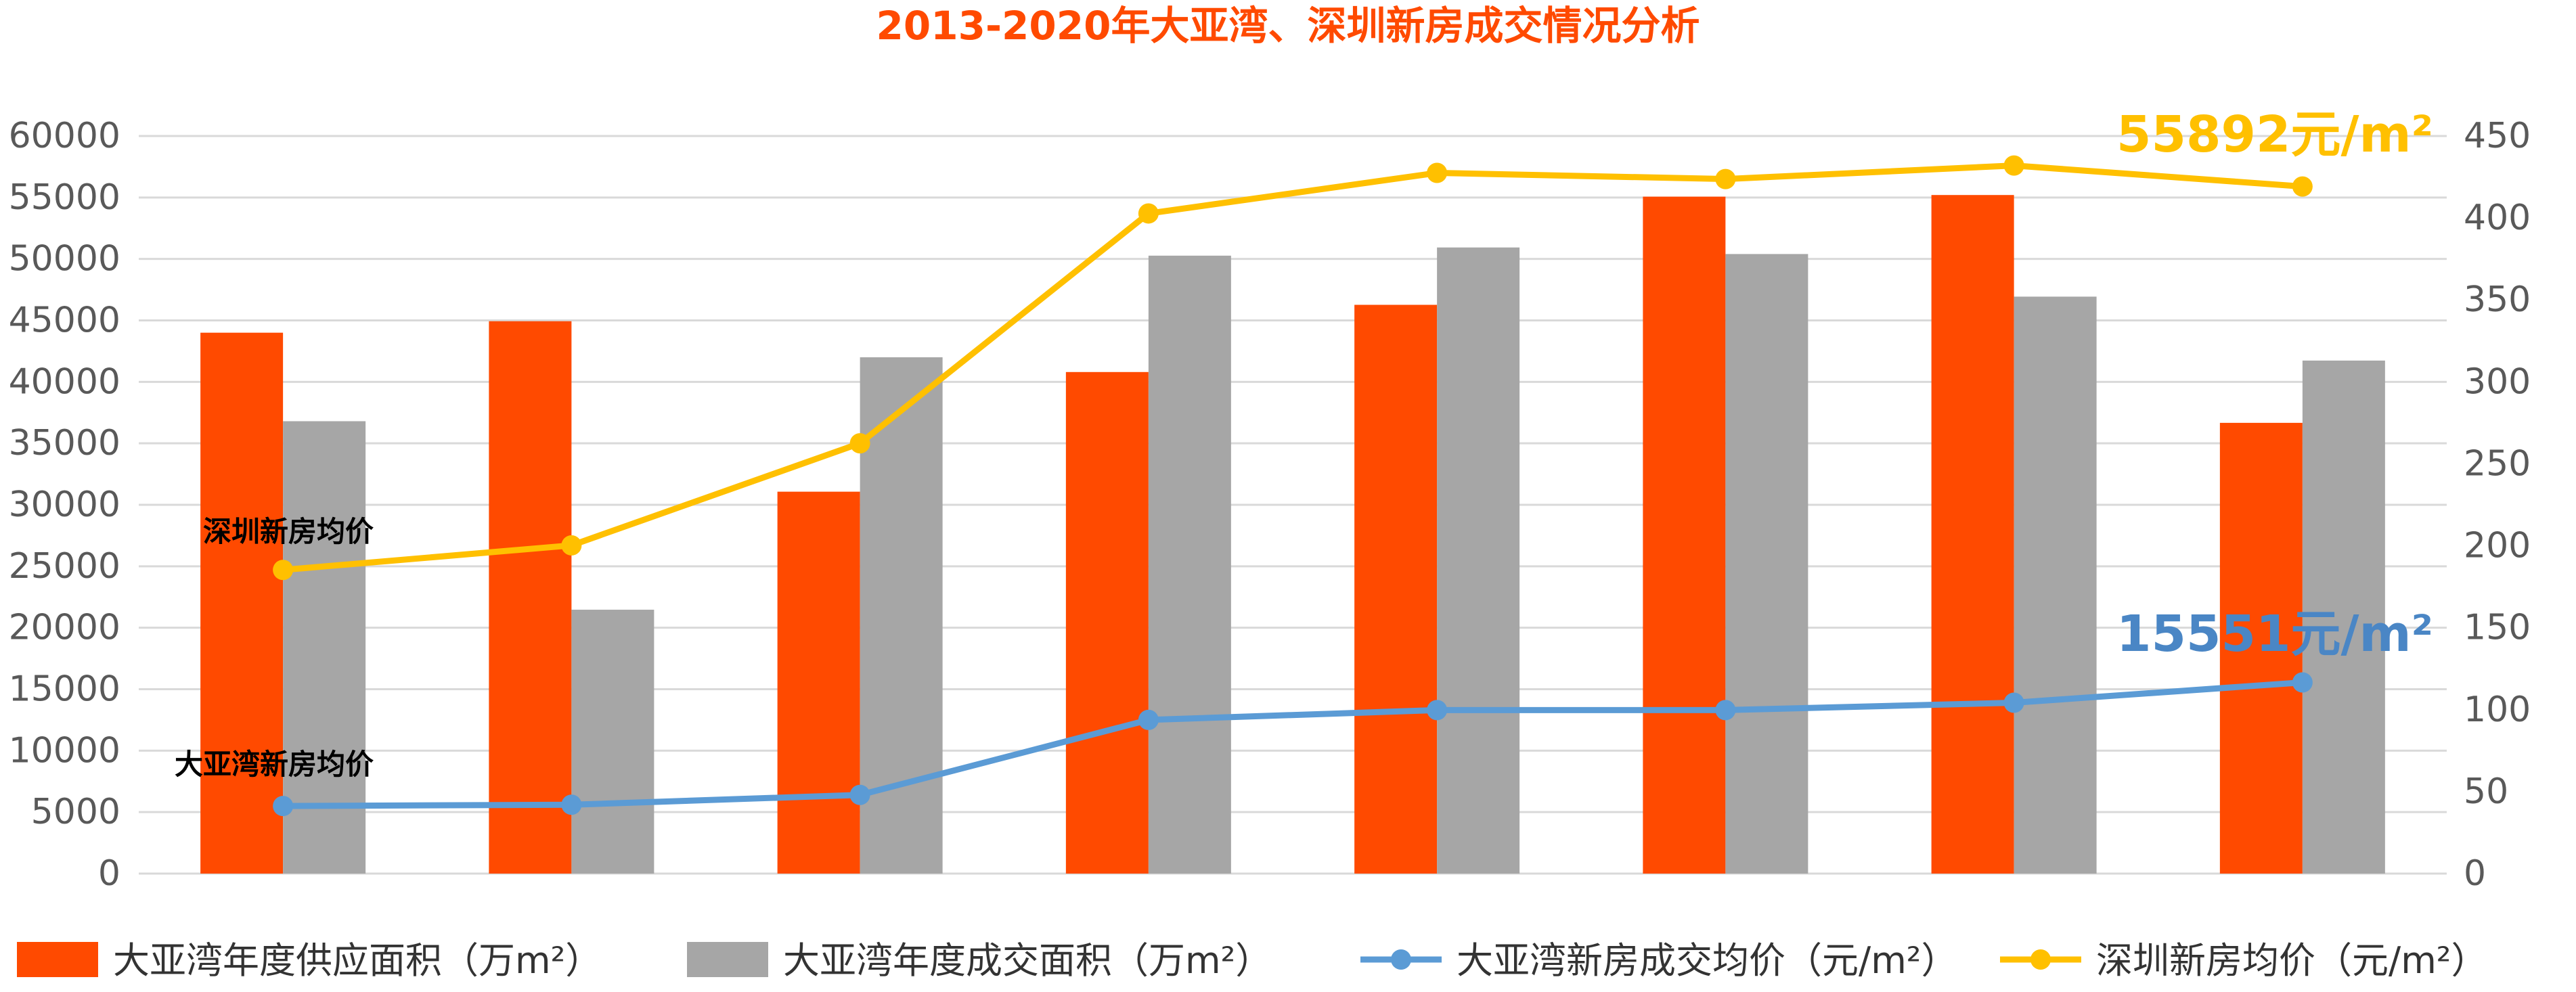 This screenshot has width=2576, height=992. What do you see at coordinates (64, 320) in the screenshot?
I see `left-tick-label: 45000` at bounding box center [64, 320].